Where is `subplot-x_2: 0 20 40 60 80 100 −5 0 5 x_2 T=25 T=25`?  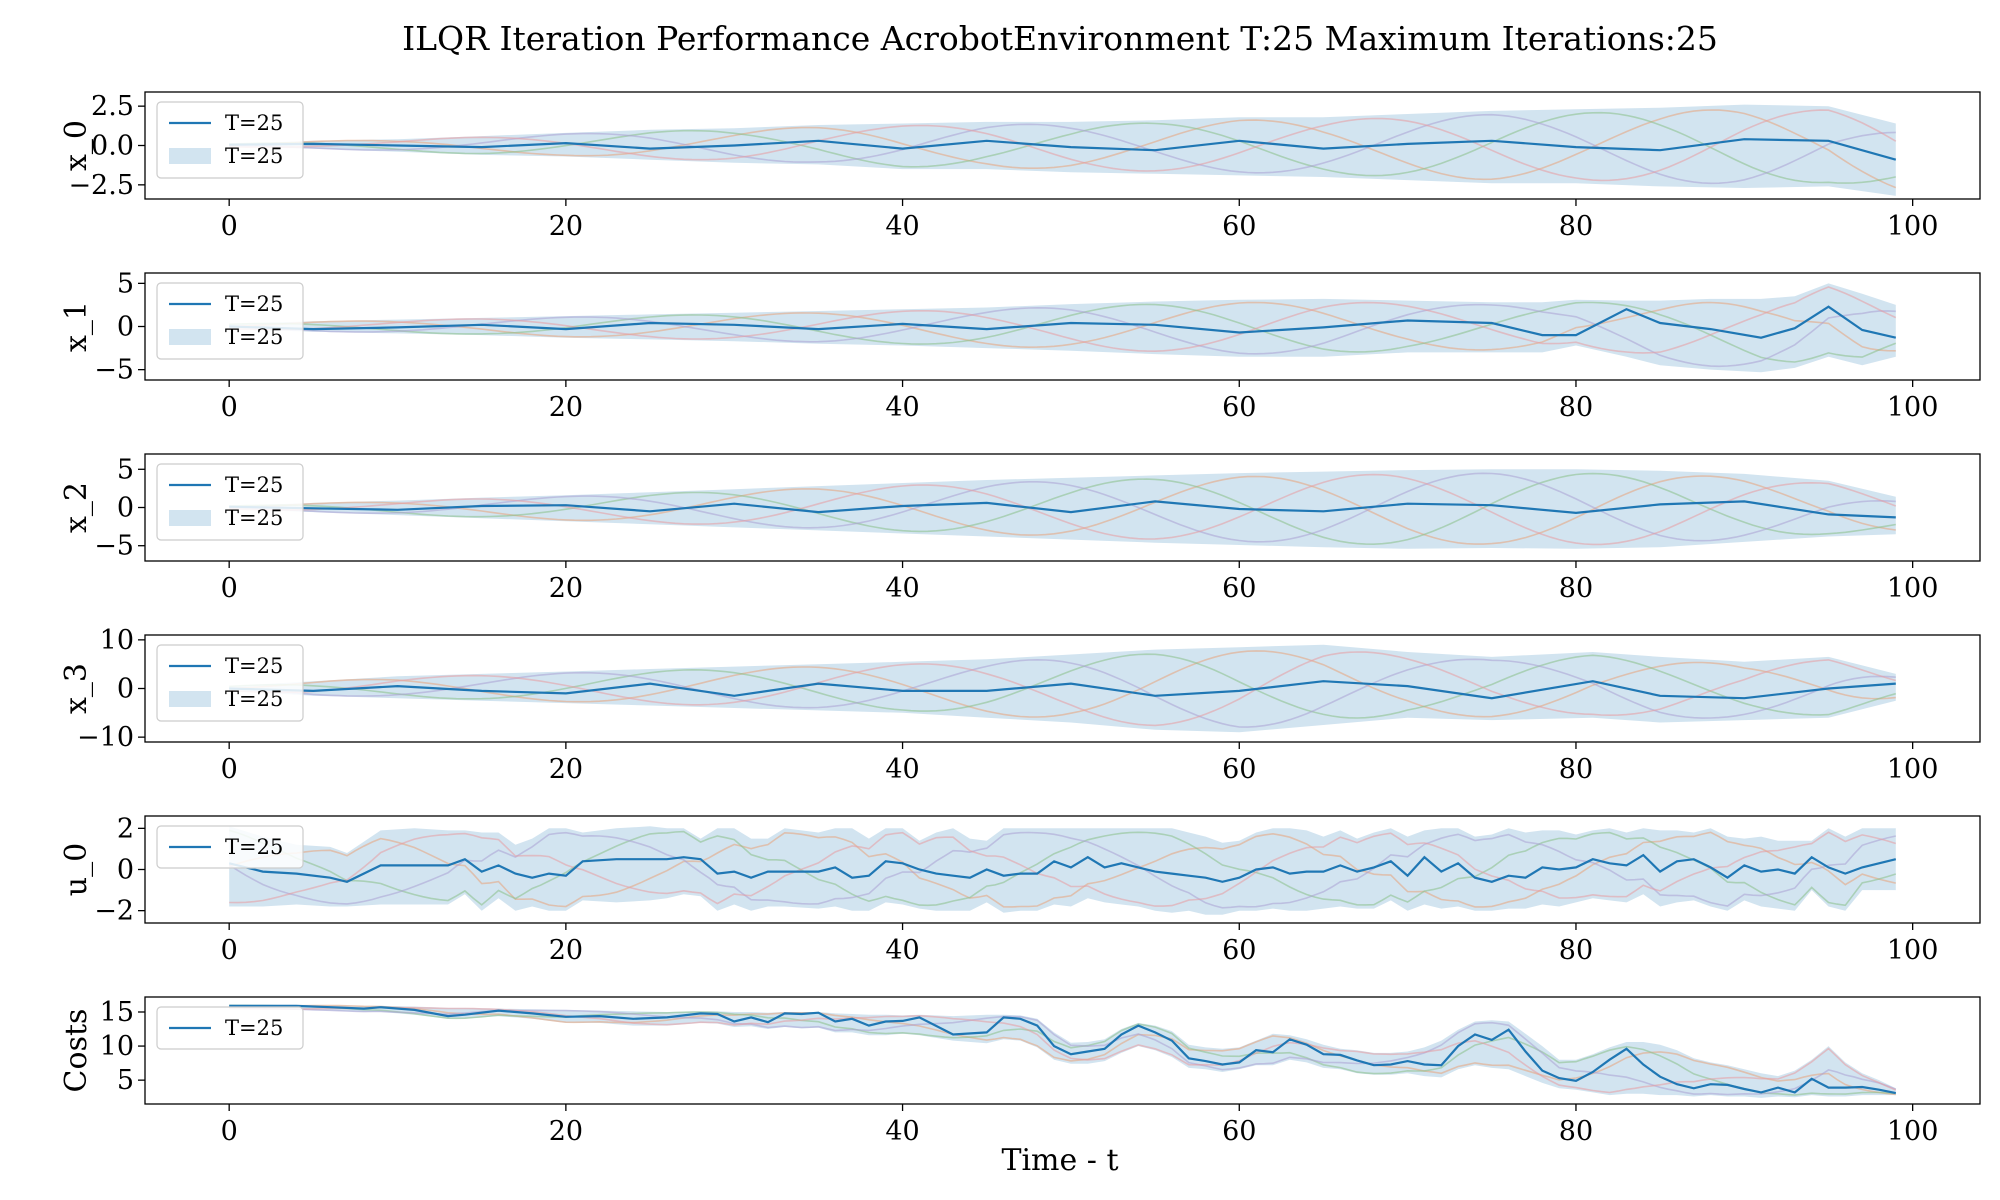 subplot-x_2: 0 20 40 60 80 100 −5 0 5 x_2 T=25 T=25 is located at coordinates (1020, 528).